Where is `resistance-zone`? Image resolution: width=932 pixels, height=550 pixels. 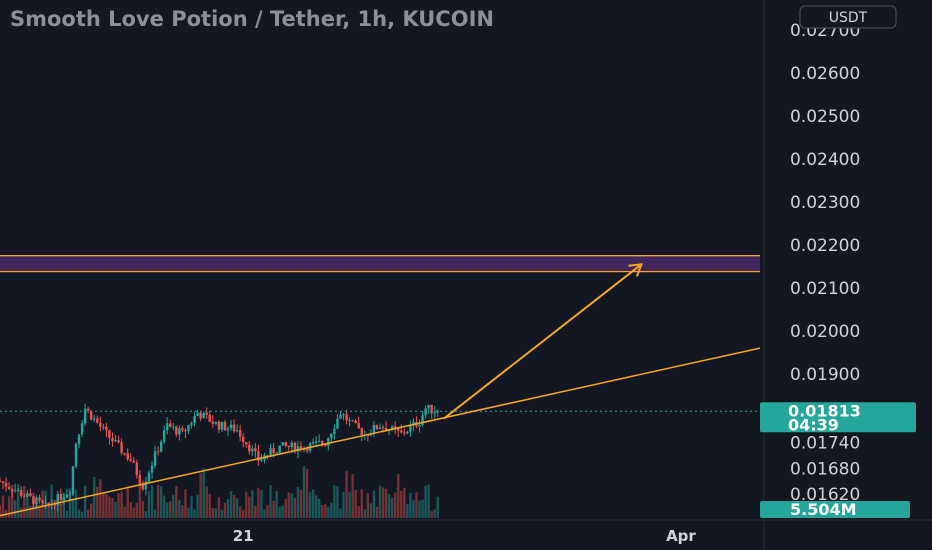
resistance-zone is located at coordinates (380, 264).